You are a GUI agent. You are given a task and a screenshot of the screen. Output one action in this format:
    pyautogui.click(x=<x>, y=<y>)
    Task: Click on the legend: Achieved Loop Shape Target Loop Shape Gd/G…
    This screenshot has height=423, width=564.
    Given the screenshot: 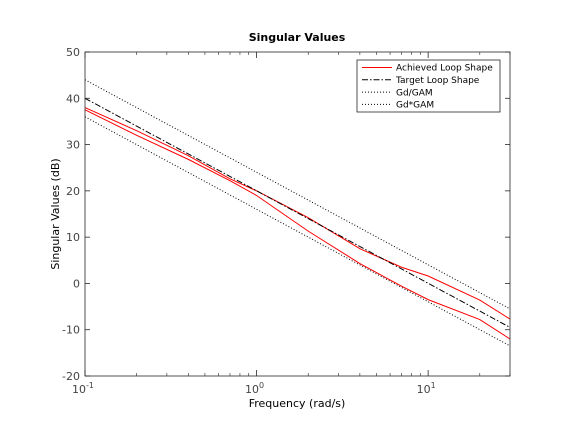 What is the action you would take?
    pyautogui.click(x=428, y=86)
    